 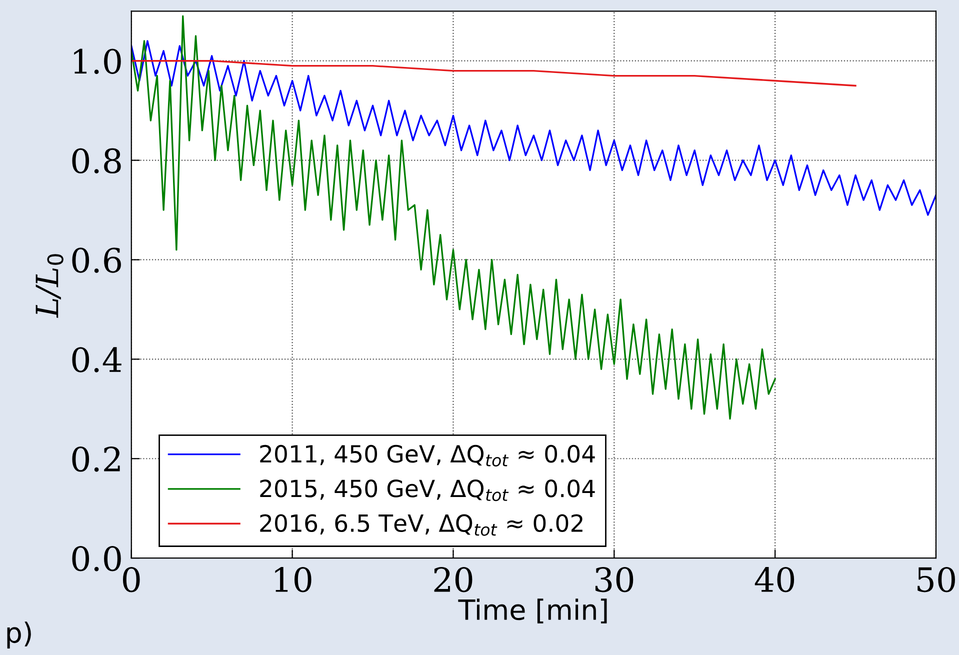 I want to click on legend-label: 2015, 450 GeV, ΔQ$_{tot}$ ≈ 0.04, so click(x=427, y=491).